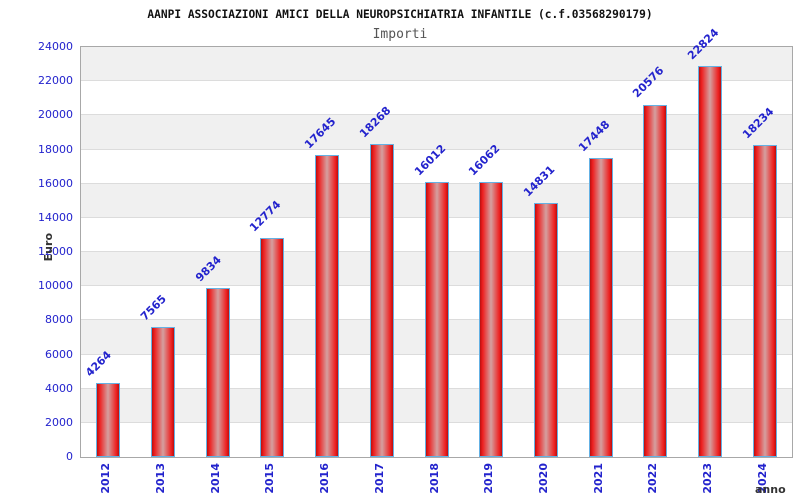  Describe the element at coordinates (55, 81) in the screenshot. I see `y-tick-label: 22000` at that location.